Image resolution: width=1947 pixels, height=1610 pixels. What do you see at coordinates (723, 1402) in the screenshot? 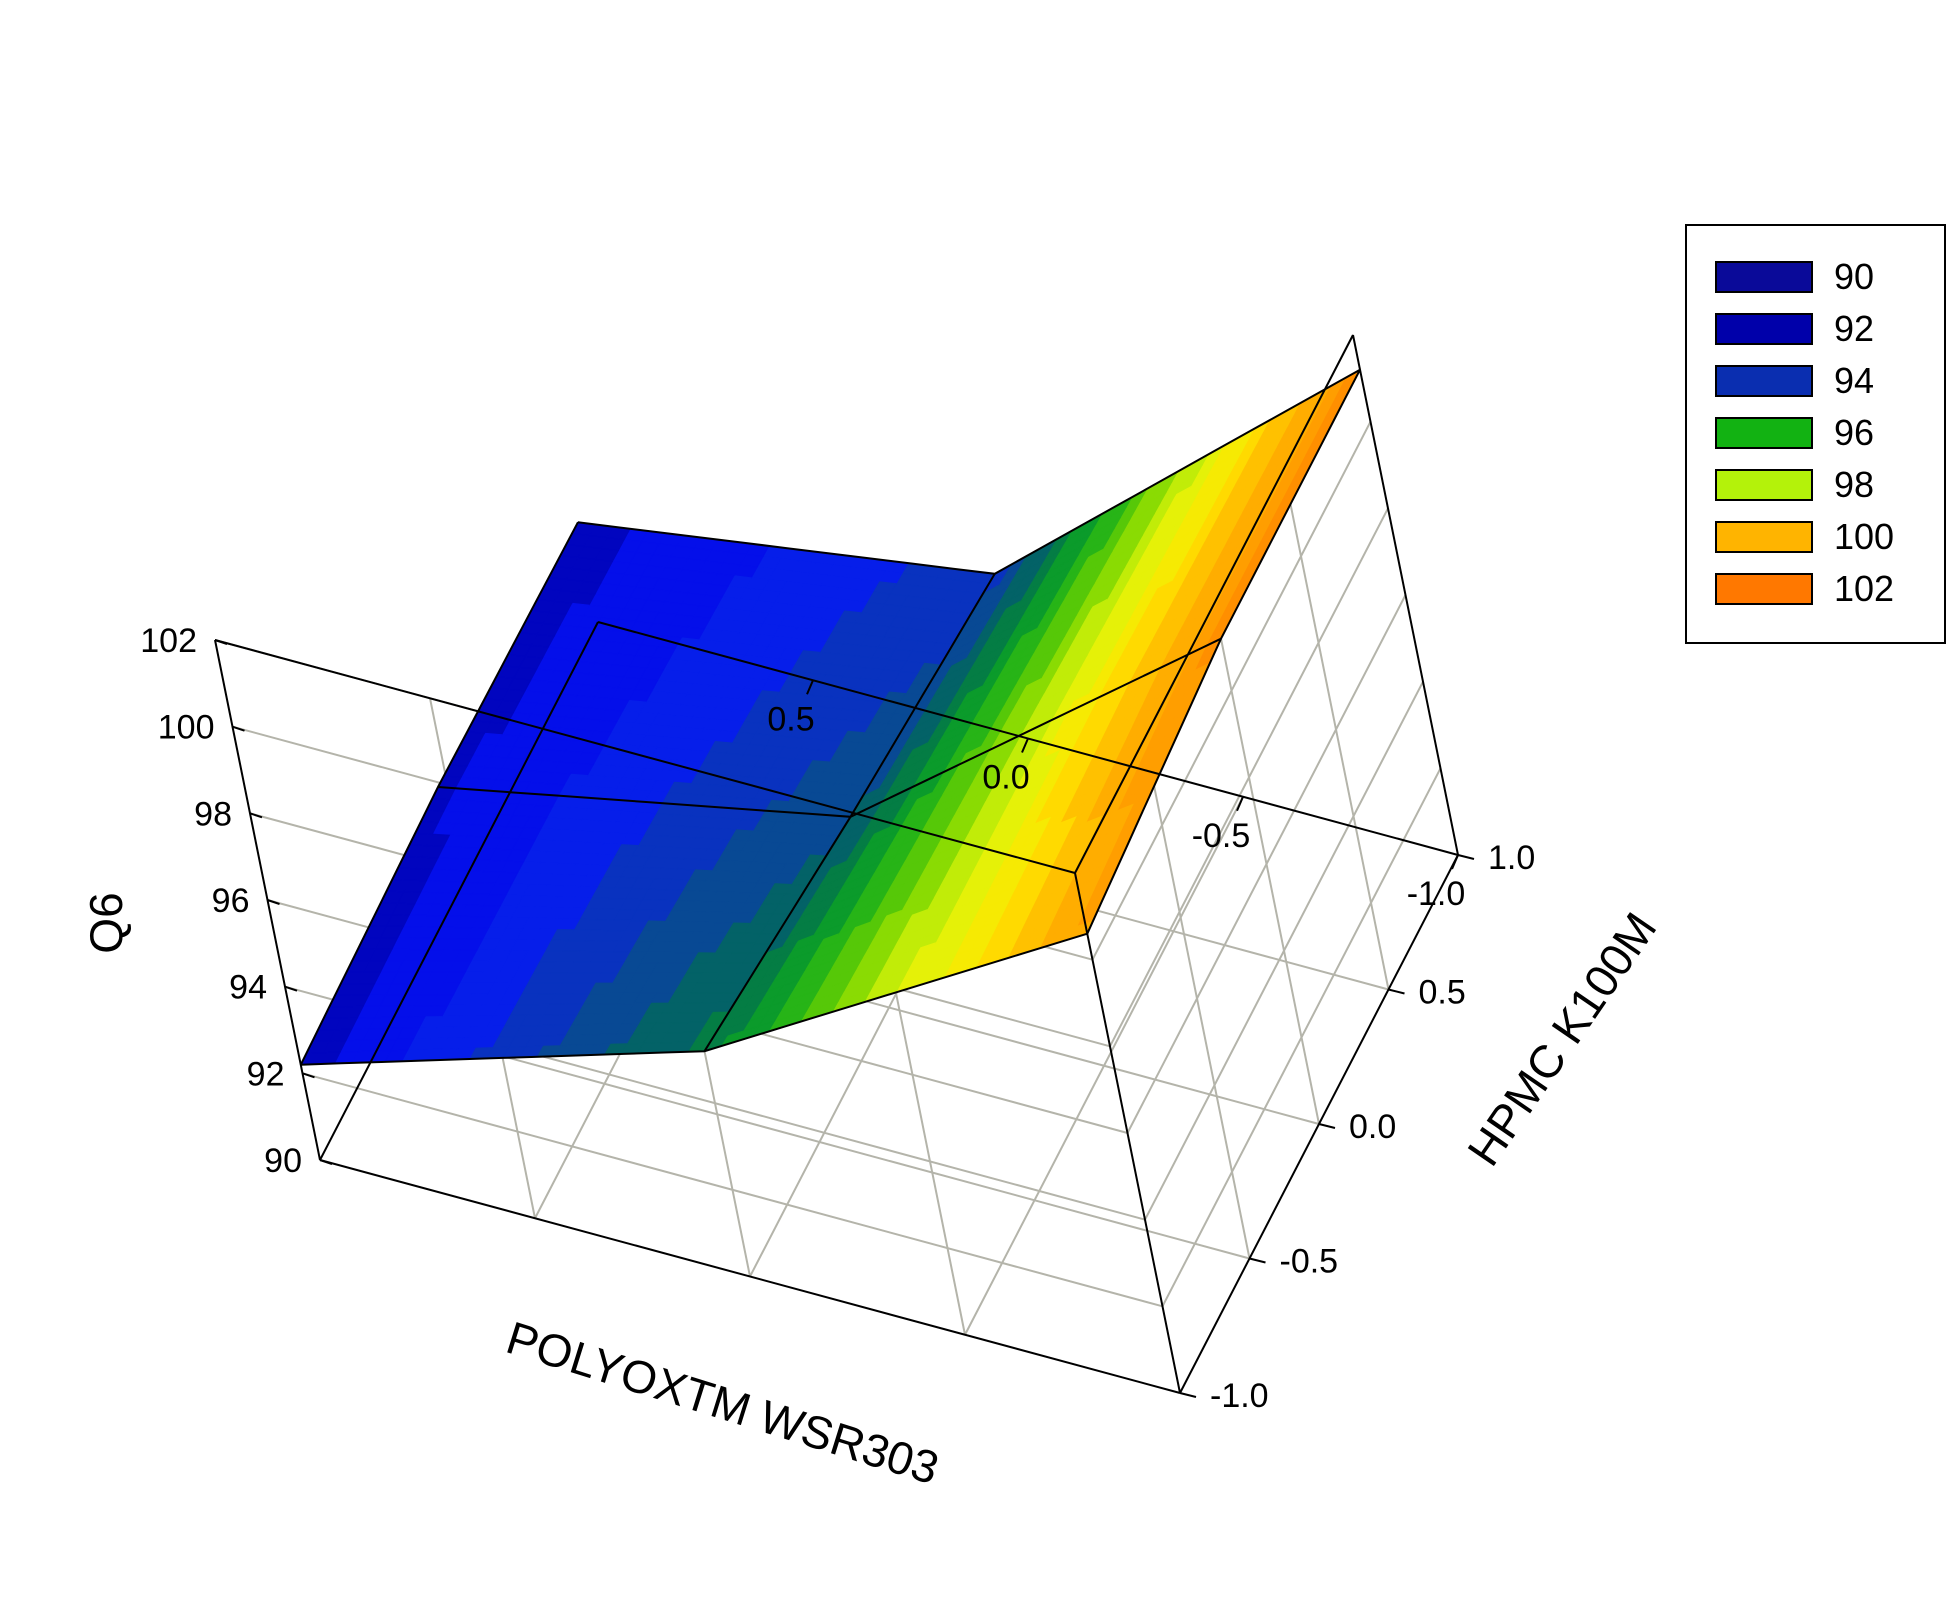
I see `x-axis-title: POLYOXTM WSR303` at bounding box center [723, 1402].